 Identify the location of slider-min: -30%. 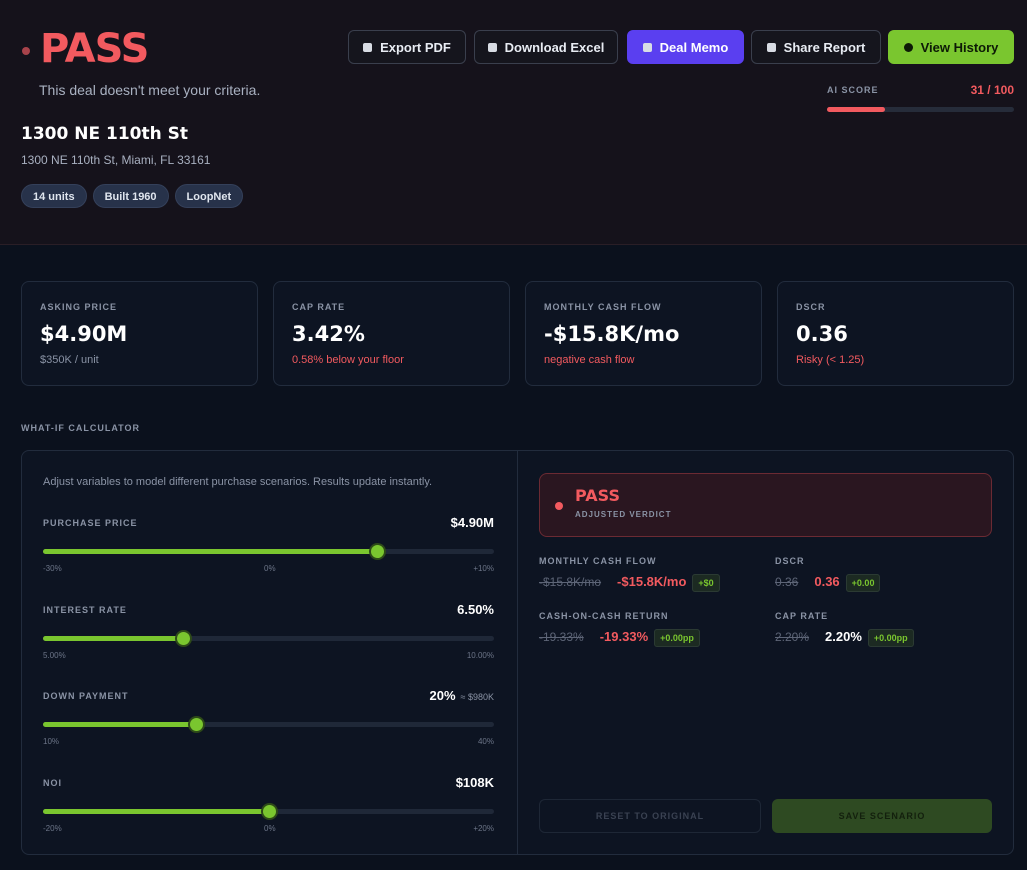
(52, 568).